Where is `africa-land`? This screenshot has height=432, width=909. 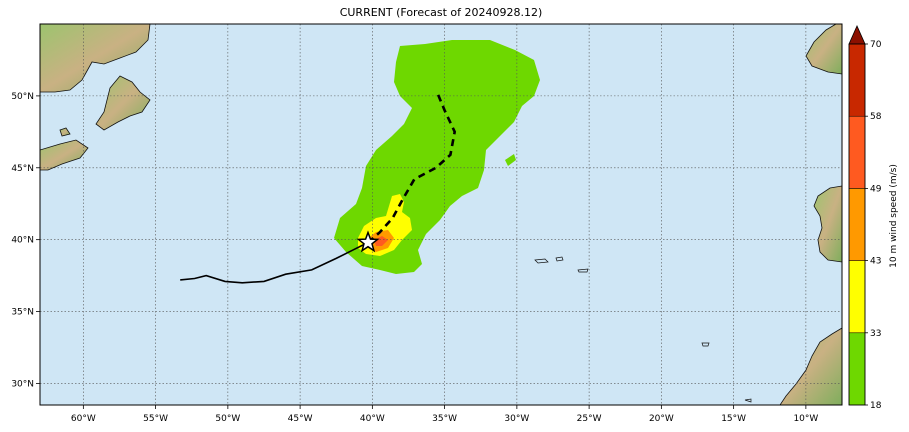 africa-land is located at coordinates (810, 366).